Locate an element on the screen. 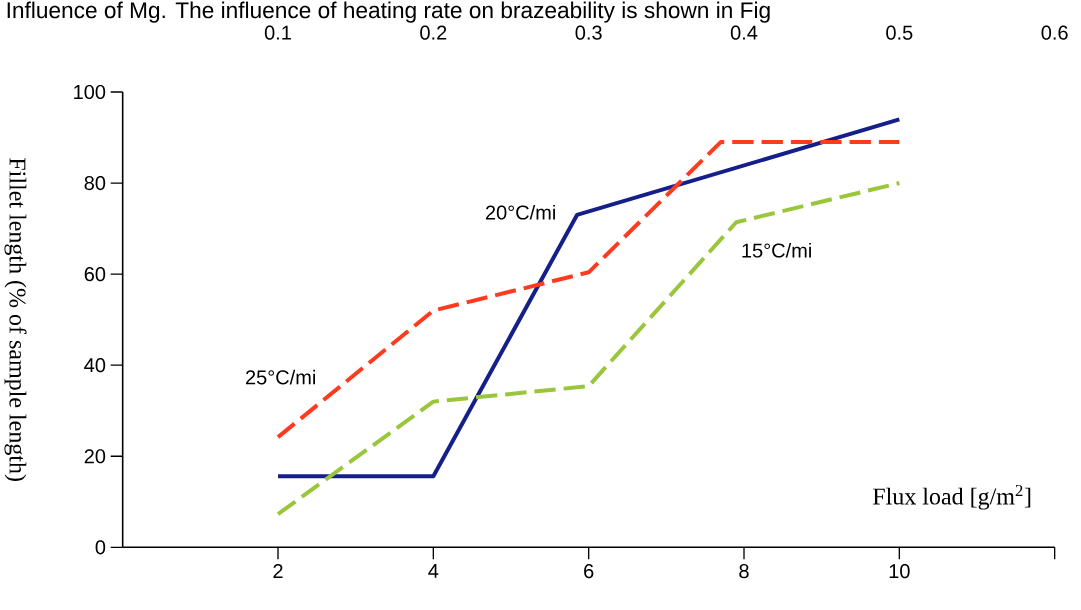 The height and width of the screenshot is (610, 1081). x2-tick-label: 0.6 is located at coordinates (1054, 32).